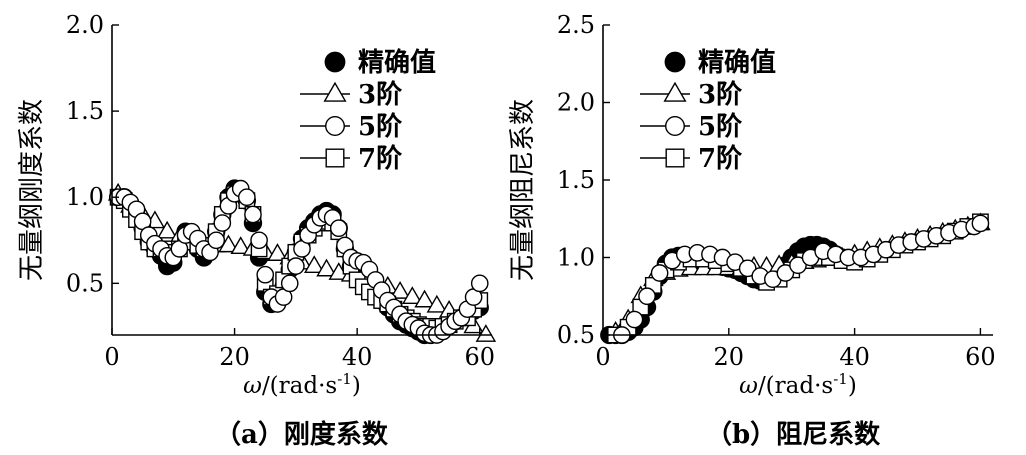 The width and height of the screenshot is (1026, 455). I want to click on panel-a-legend-label: 3阶, so click(380, 95).